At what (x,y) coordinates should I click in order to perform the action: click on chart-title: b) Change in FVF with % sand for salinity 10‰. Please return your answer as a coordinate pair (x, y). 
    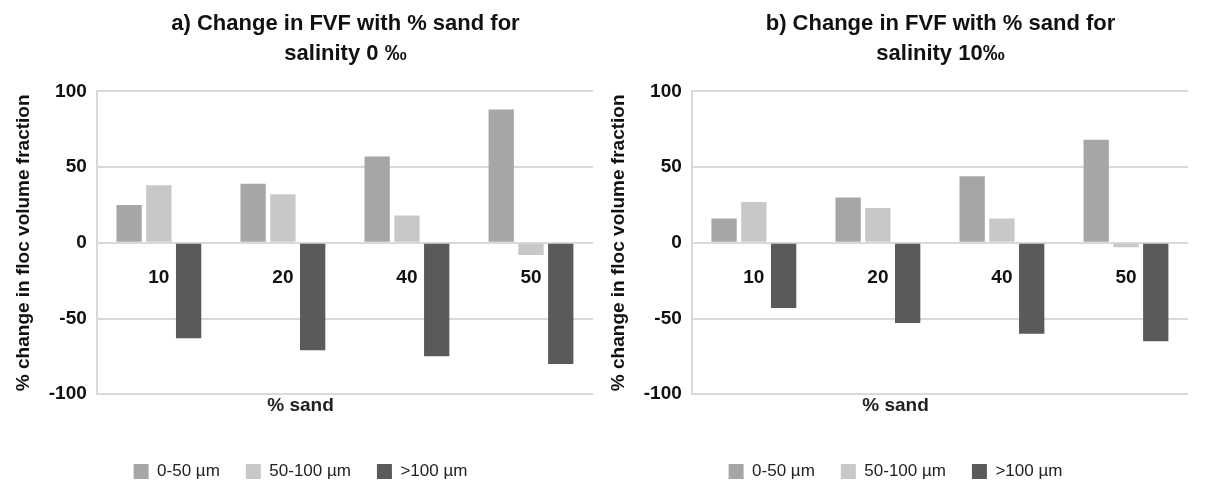
    Looking at the image, I should click on (940, 38).